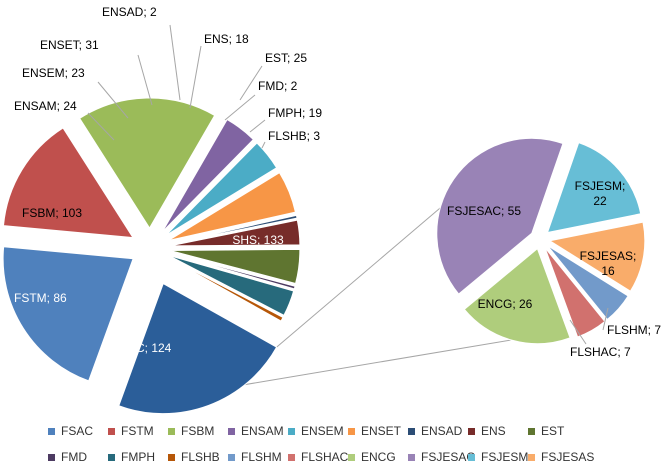 This screenshot has width=661, height=473. Describe the element at coordinates (232, 206) in the screenshot. I see `slice-enset` at that location.